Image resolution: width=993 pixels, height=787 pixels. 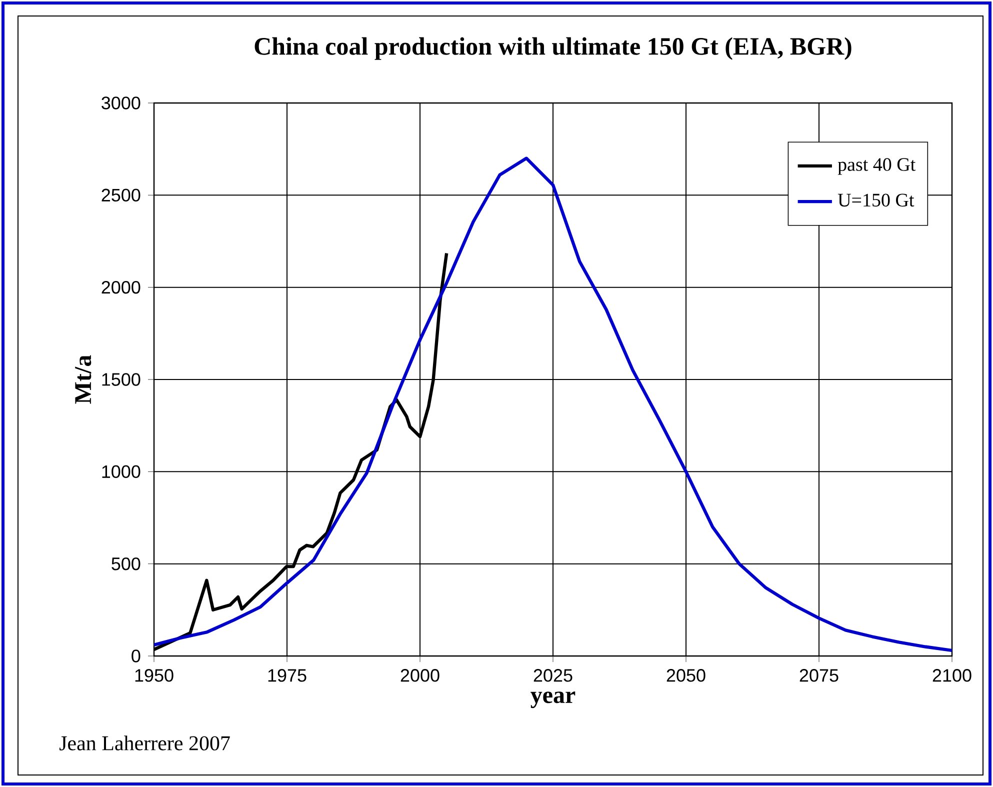 What do you see at coordinates (952, 675) in the screenshot?
I see `x-tick-label: 2100` at bounding box center [952, 675].